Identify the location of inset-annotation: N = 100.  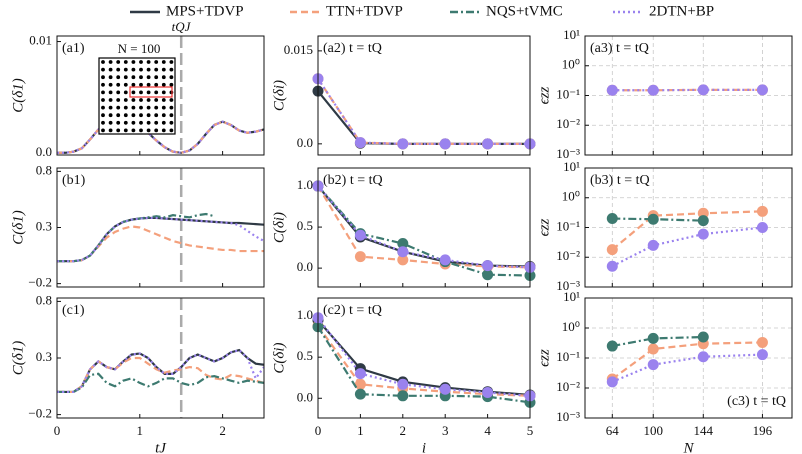
(139, 48).